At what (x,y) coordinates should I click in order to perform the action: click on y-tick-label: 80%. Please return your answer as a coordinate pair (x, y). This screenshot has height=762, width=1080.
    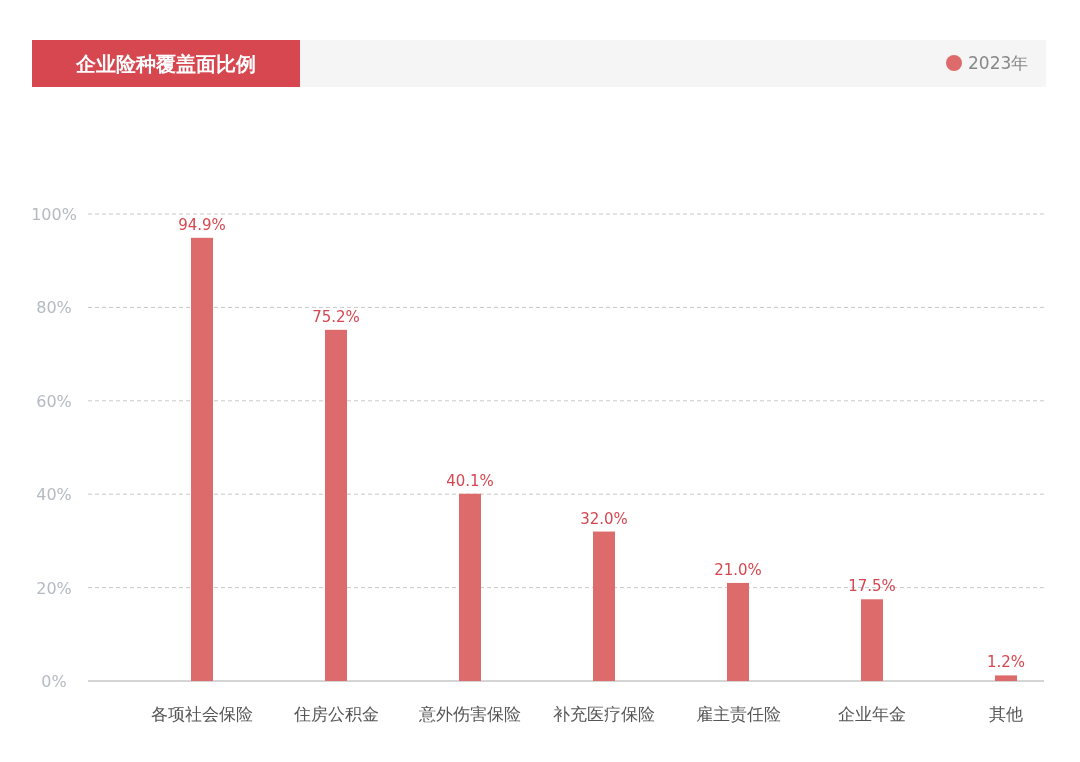
    Looking at the image, I should click on (54, 308).